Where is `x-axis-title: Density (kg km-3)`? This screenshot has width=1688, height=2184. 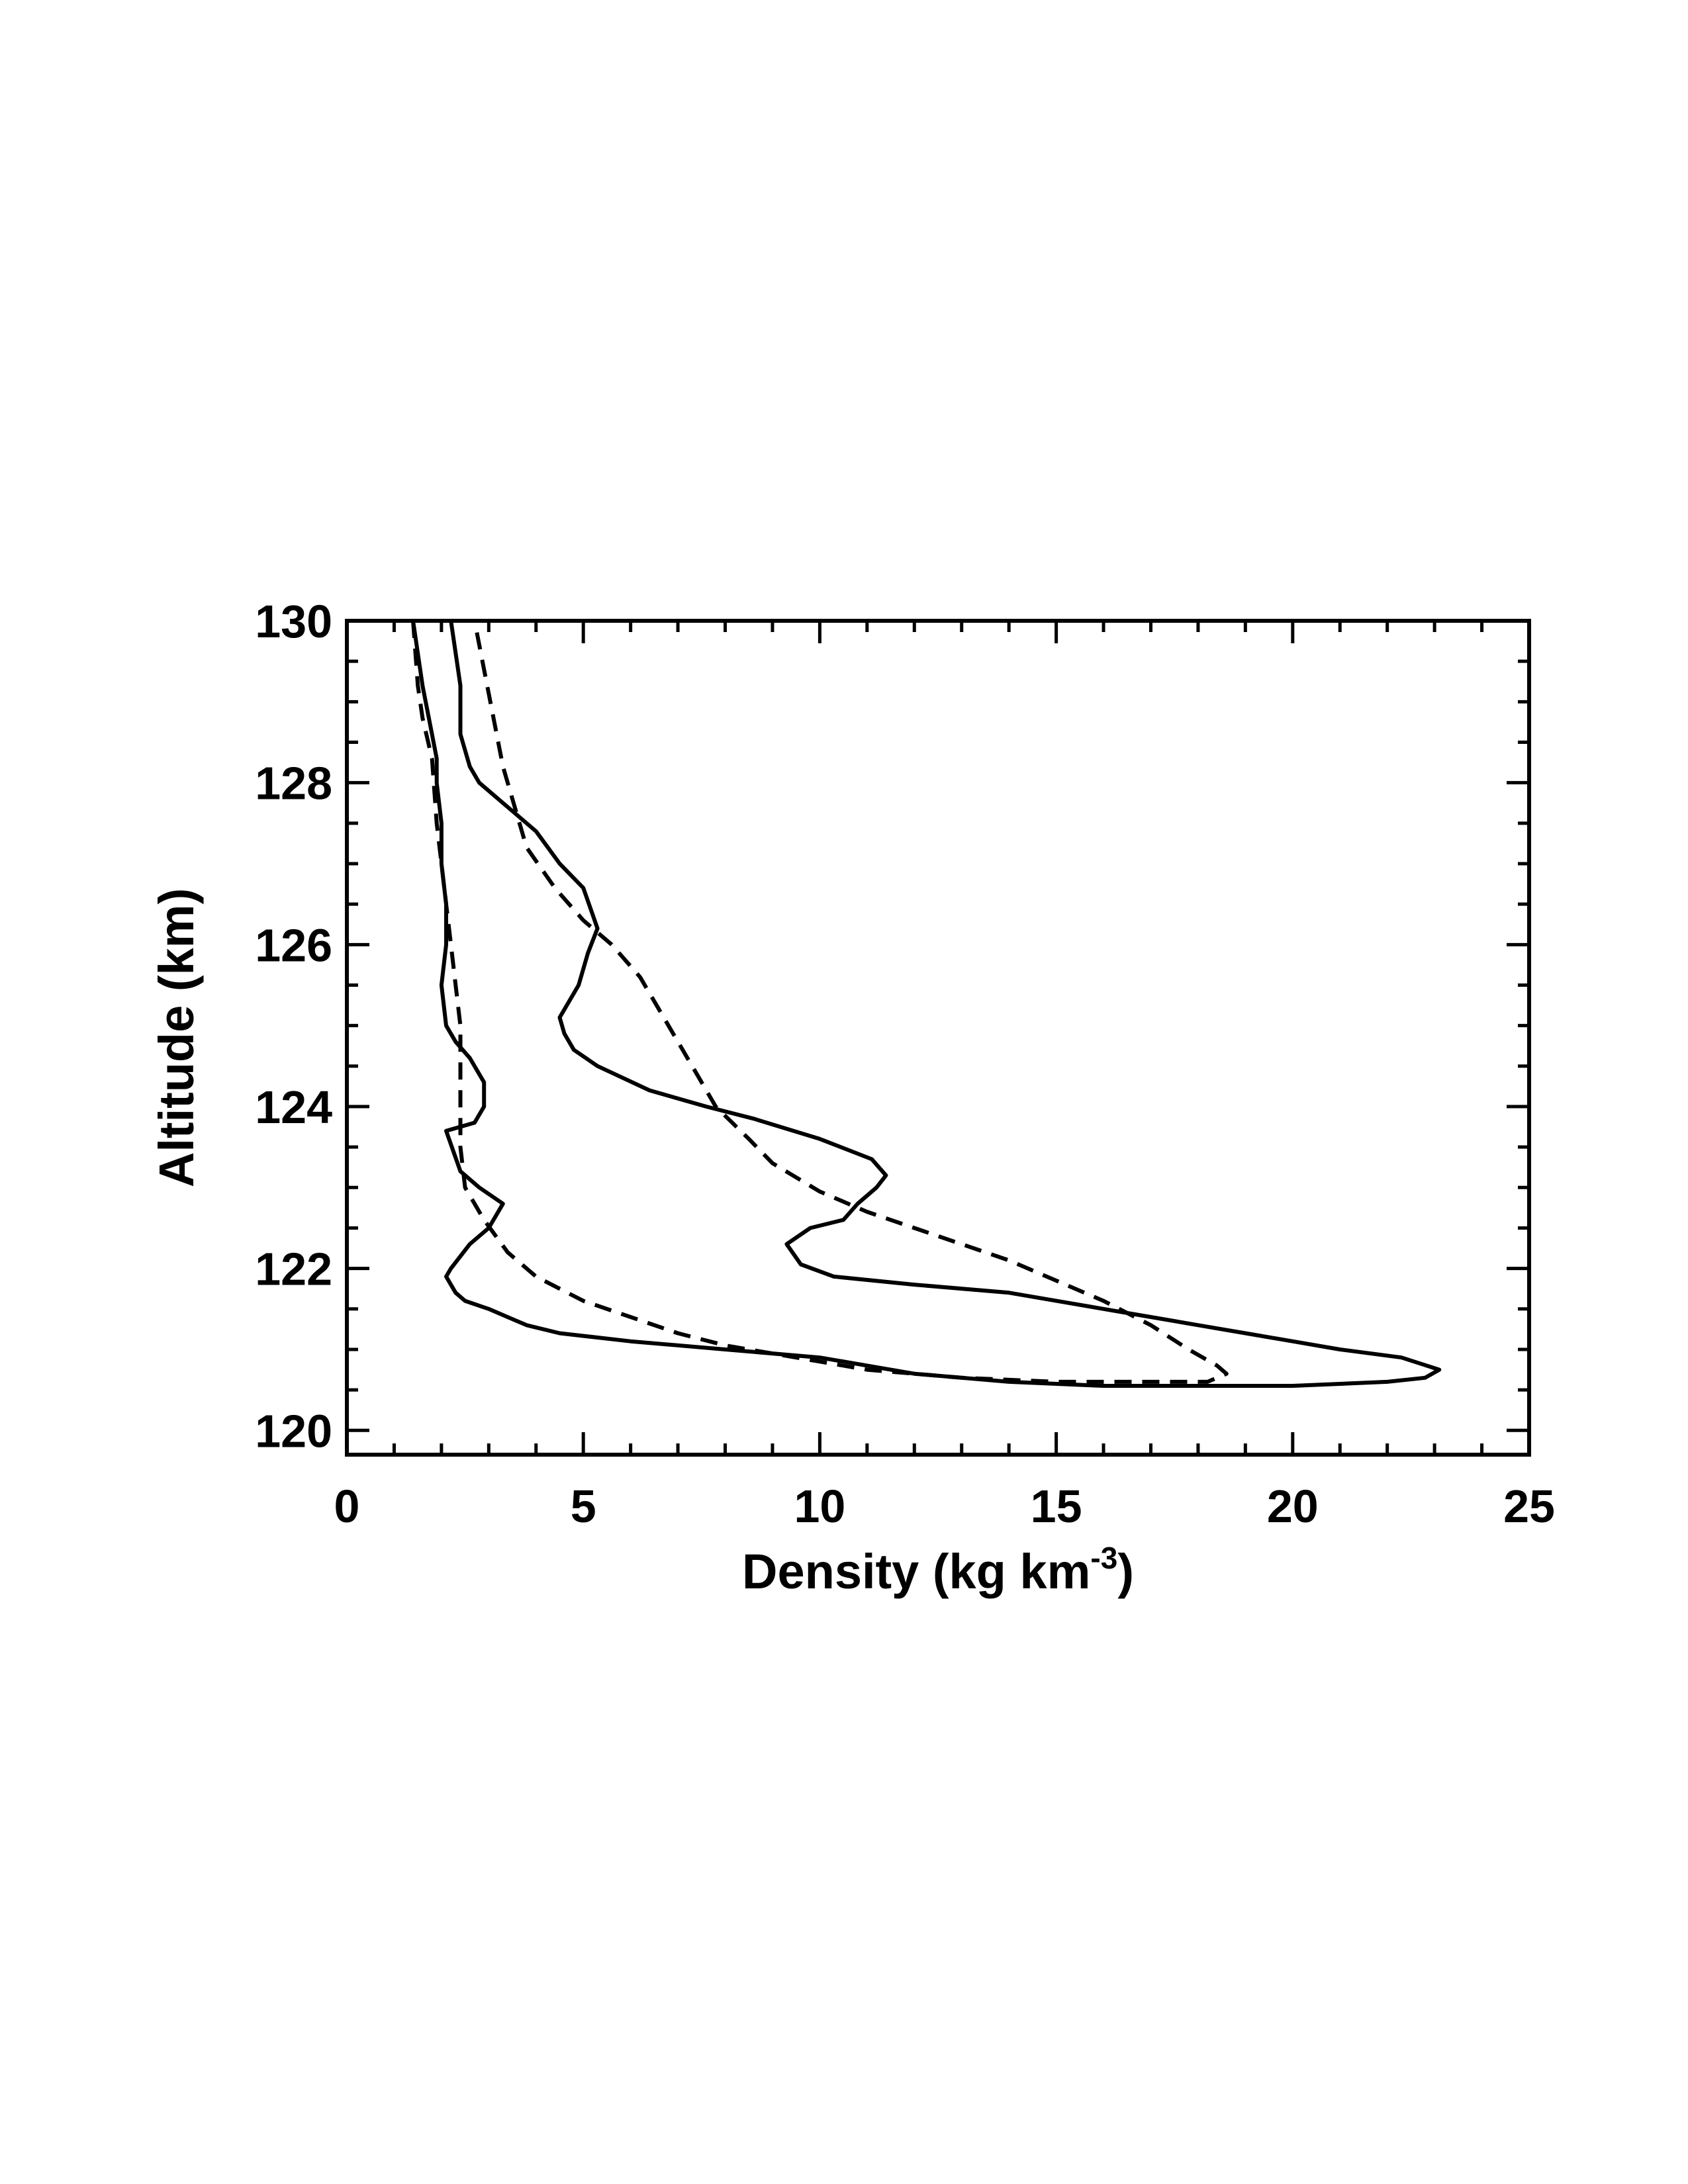 x-axis-title: Density (kg km-3) is located at coordinates (938, 1570).